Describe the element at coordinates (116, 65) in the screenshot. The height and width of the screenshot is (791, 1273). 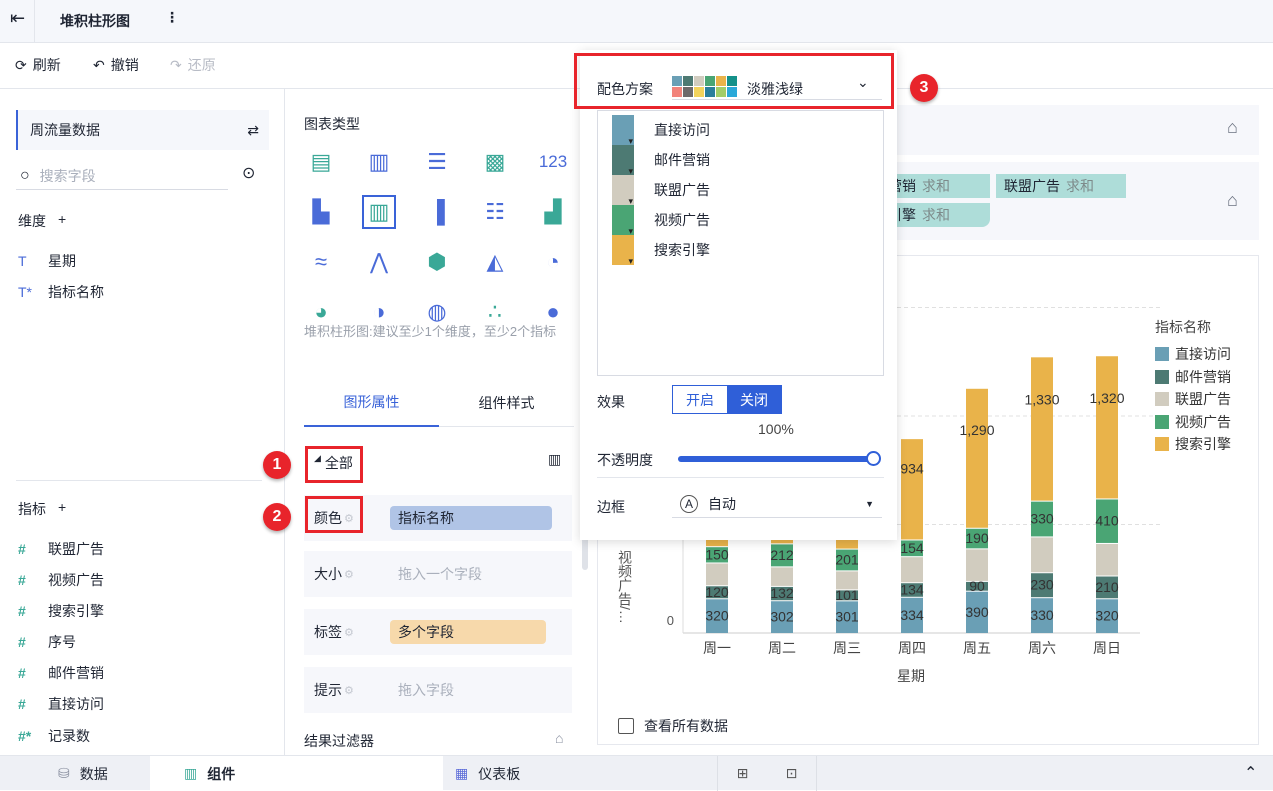
I see `undo-button: ↶ 撤销` at that location.